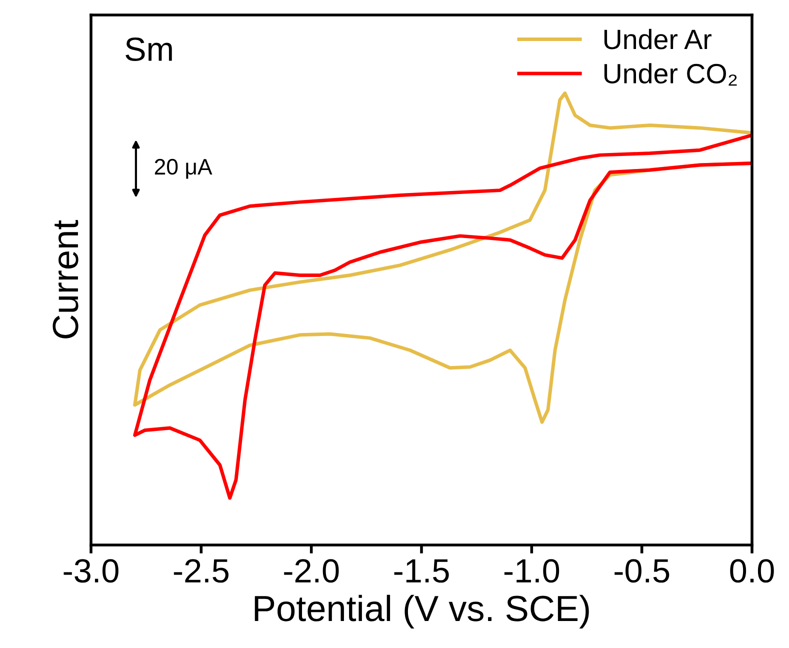 This screenshot has width=789, height=648. What do you see at coordinates (65, 279) in the screenshot?
I see `y-axis-title: Current` at bounding box center [65, 279].